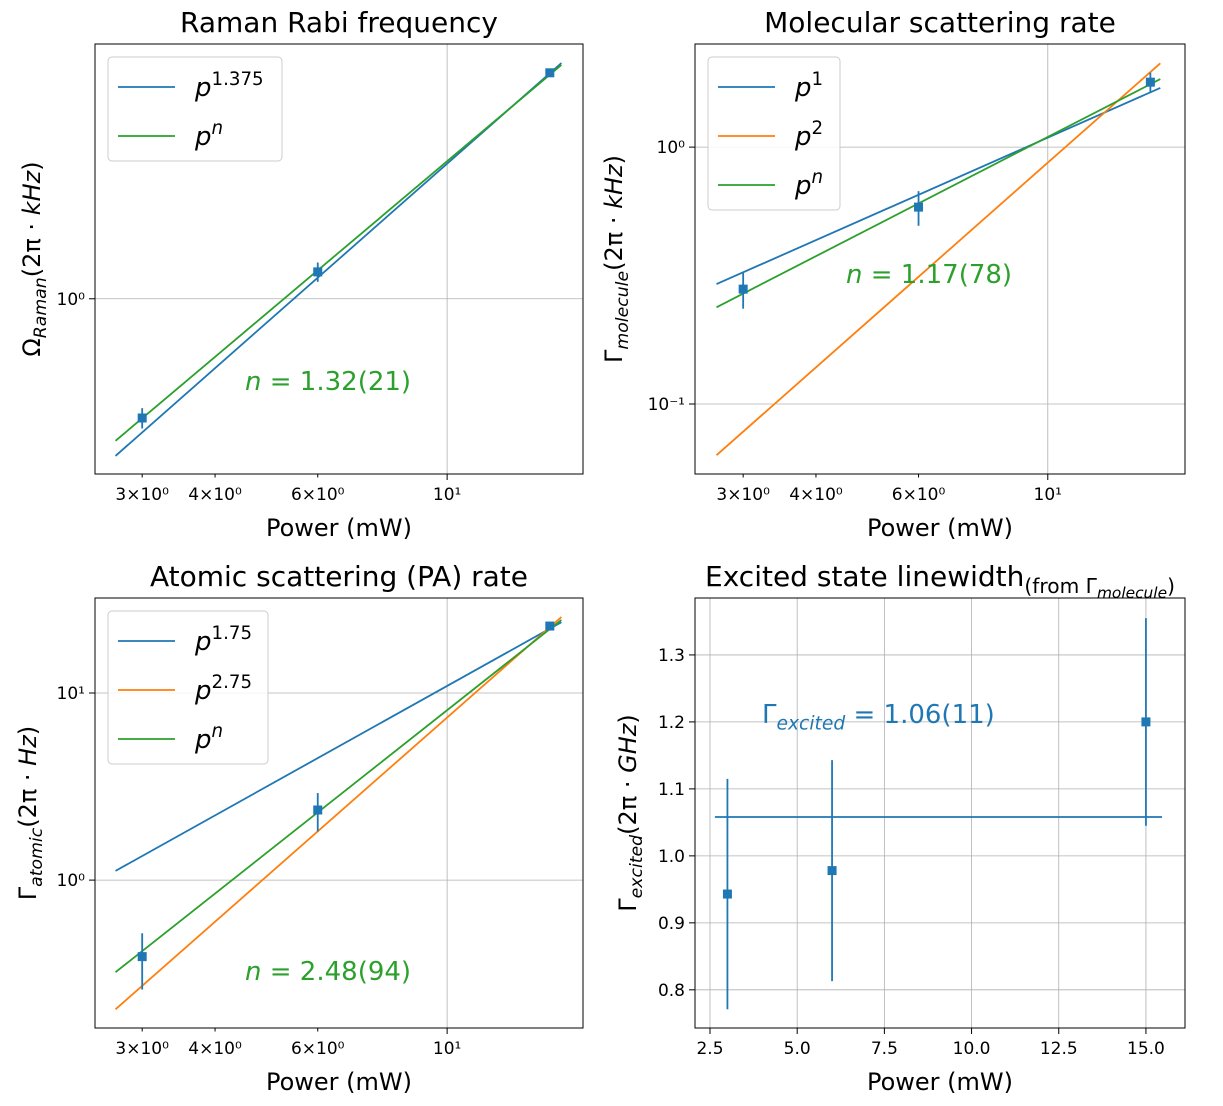  I want to click on x-tick-label: 10.0, so click(972, 1049).